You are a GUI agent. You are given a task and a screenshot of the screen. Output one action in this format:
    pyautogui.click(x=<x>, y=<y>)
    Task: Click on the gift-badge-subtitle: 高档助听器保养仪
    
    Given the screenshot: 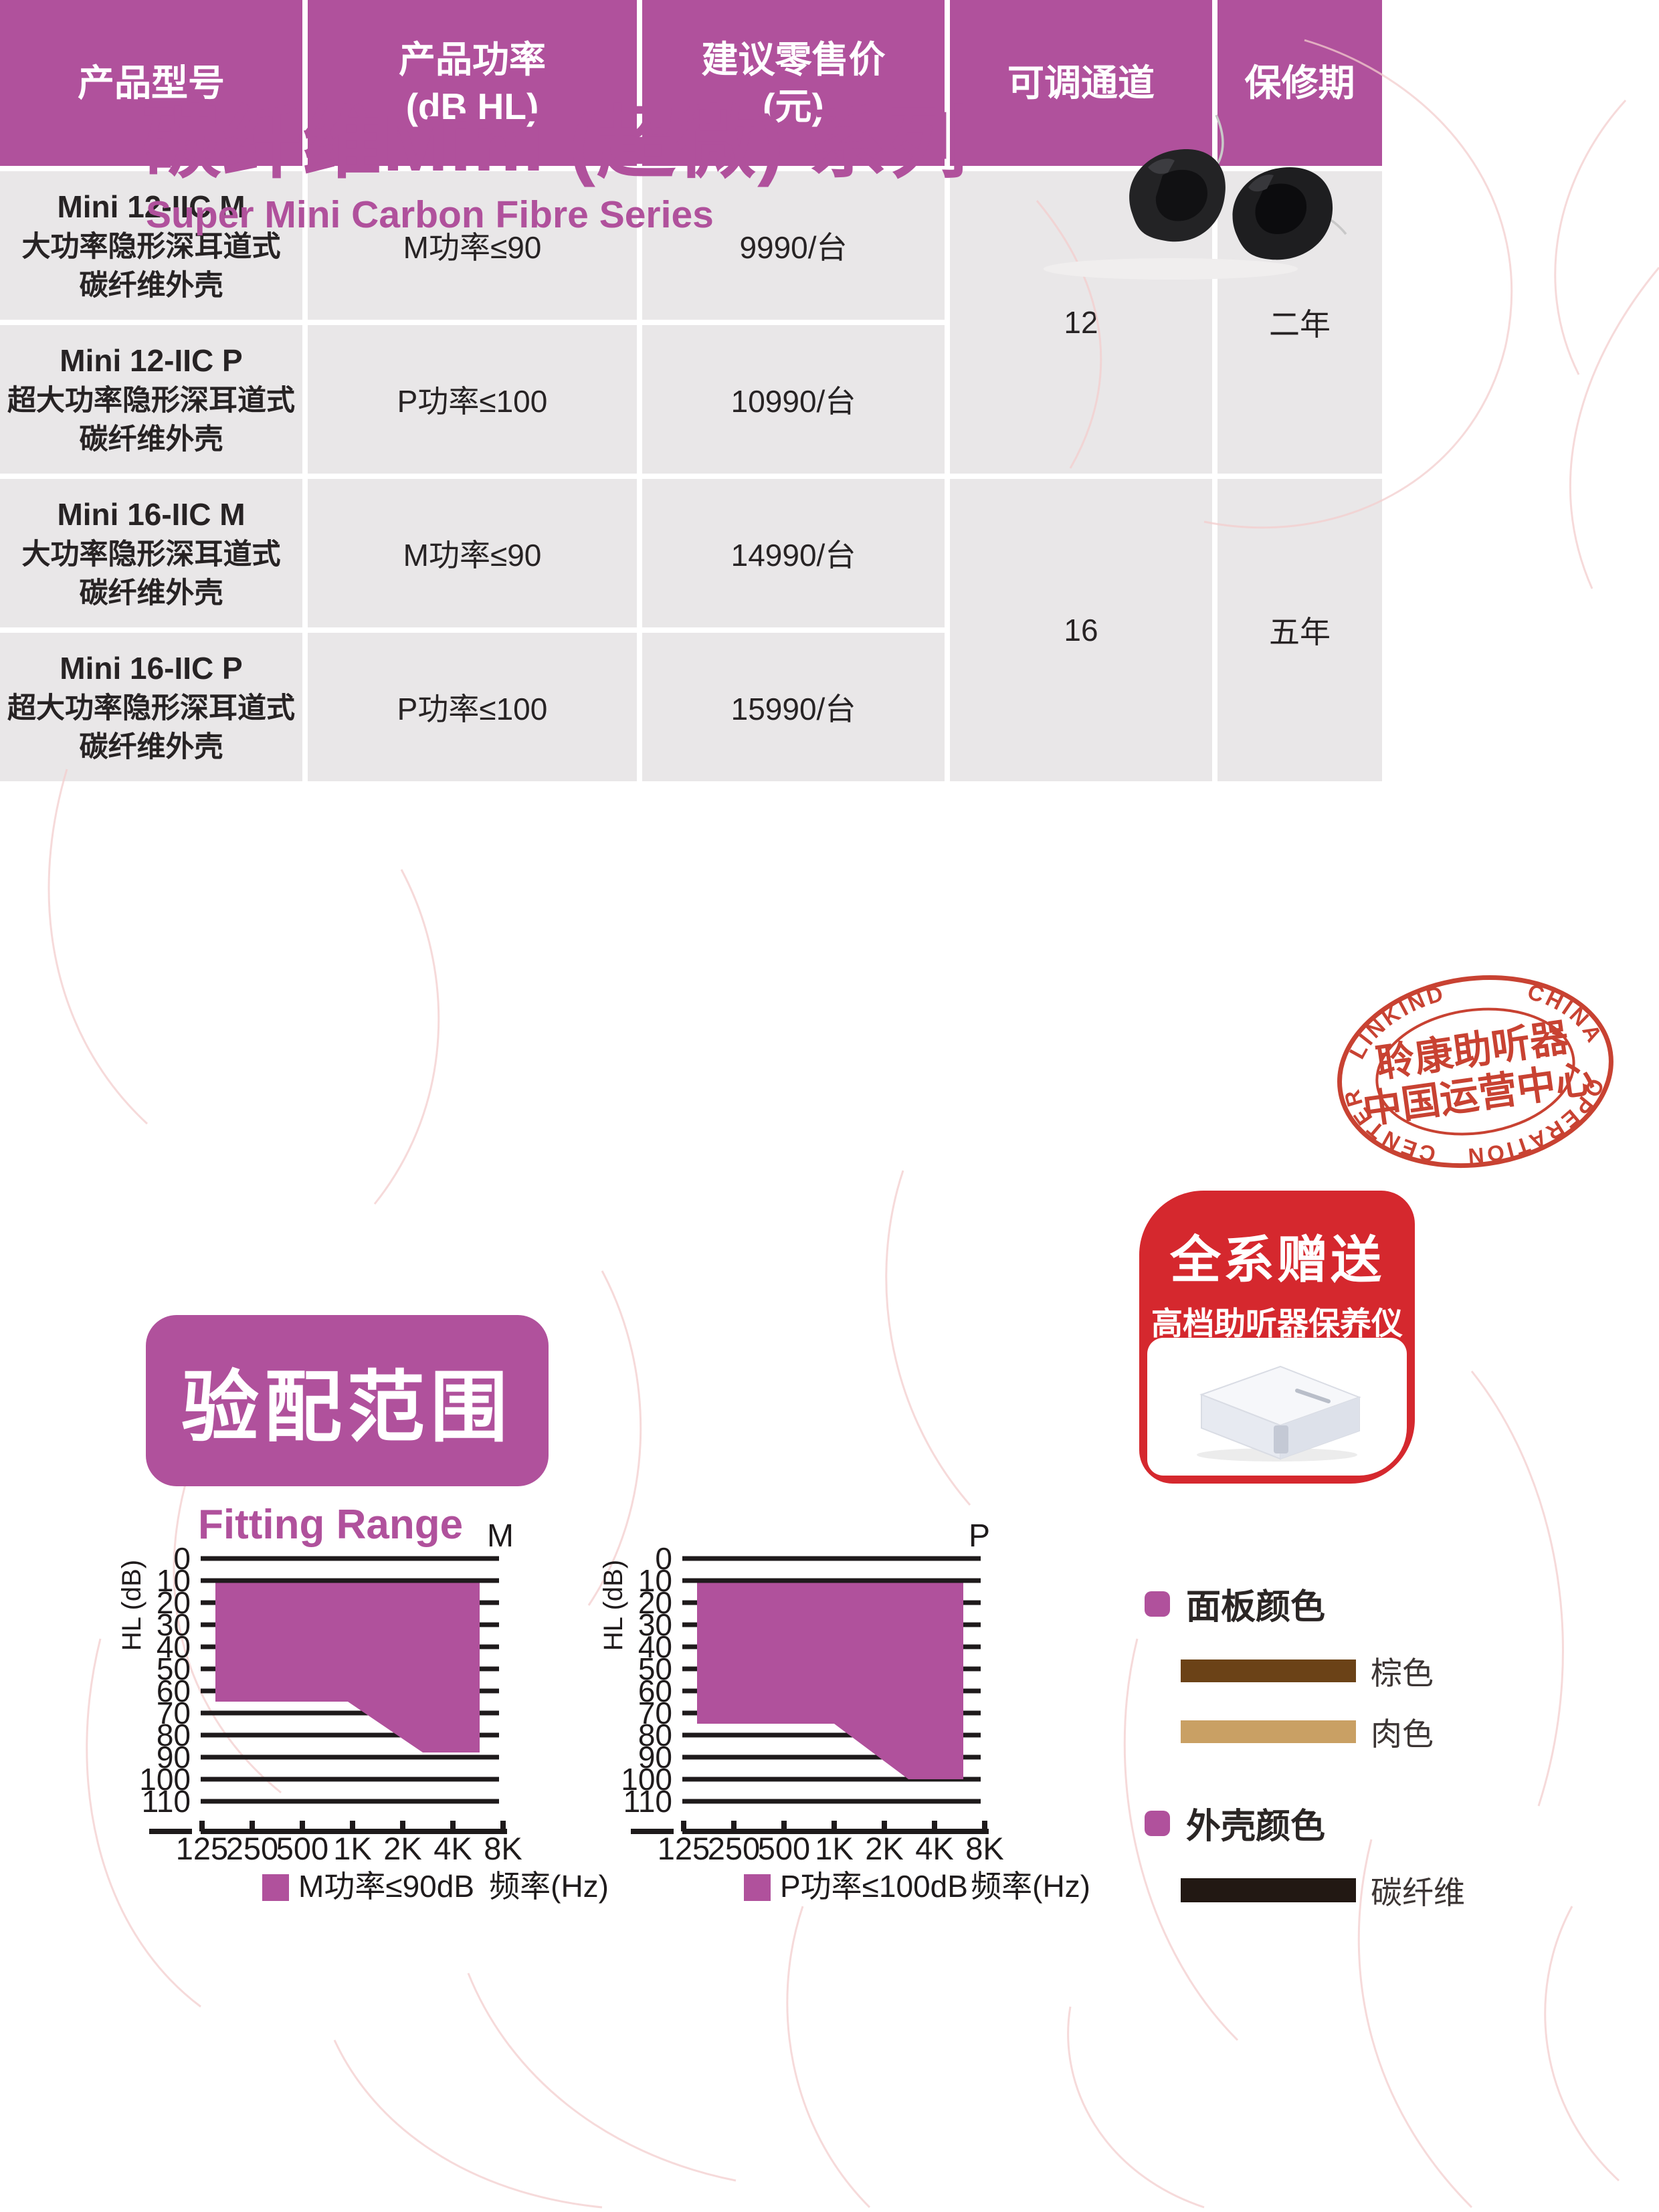 What is the action you would take?
    pyautogui.click(x=1277, y=1323)
    